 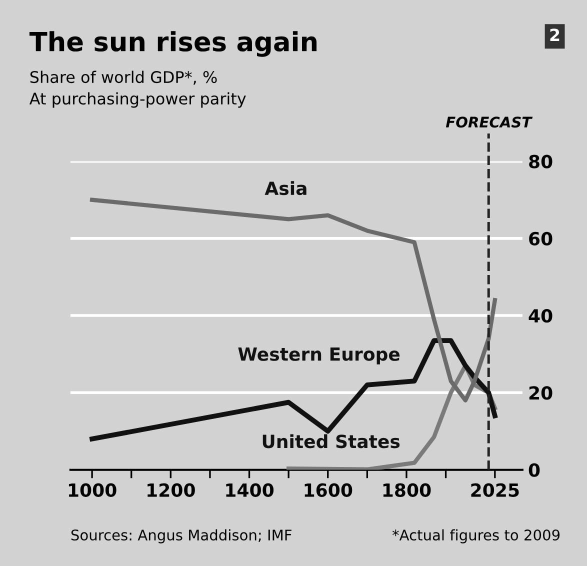 I want to click on series-label: Asia, so click(x=285, y=188).